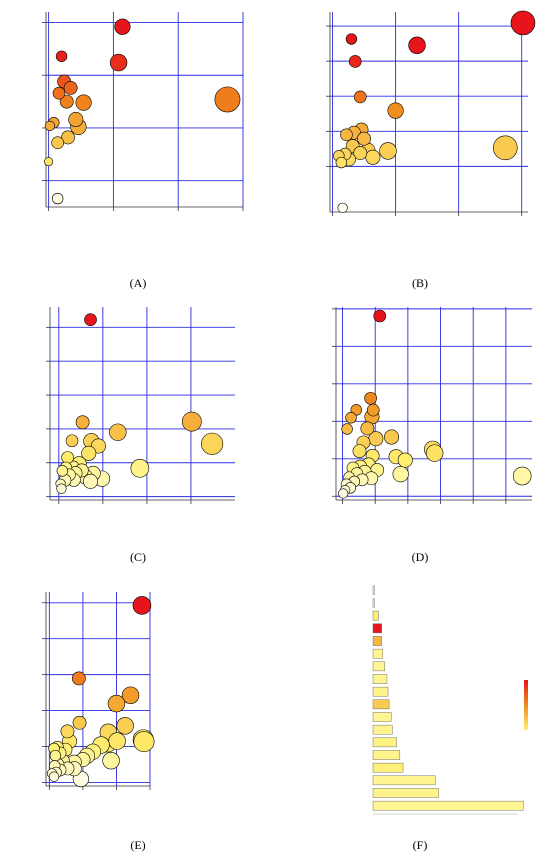 This screenshot has width=550, height=857. What do you see at coordinates (420, 845) in the screenshot?
I see `panel-label-f: (F)` at bounding box center [420, 845].